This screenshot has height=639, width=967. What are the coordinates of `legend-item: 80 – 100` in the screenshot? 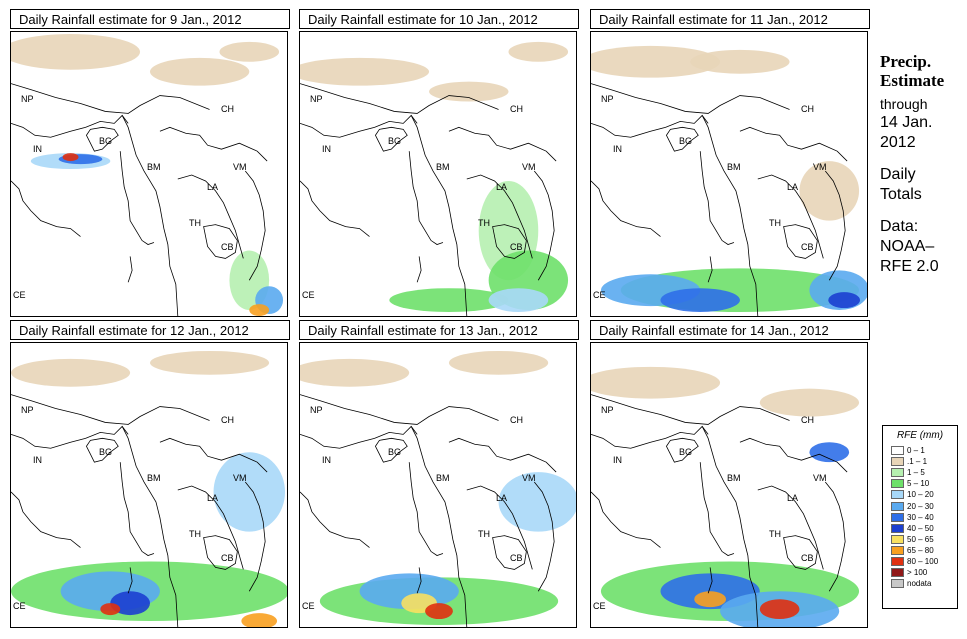 It's located at (920, 561).